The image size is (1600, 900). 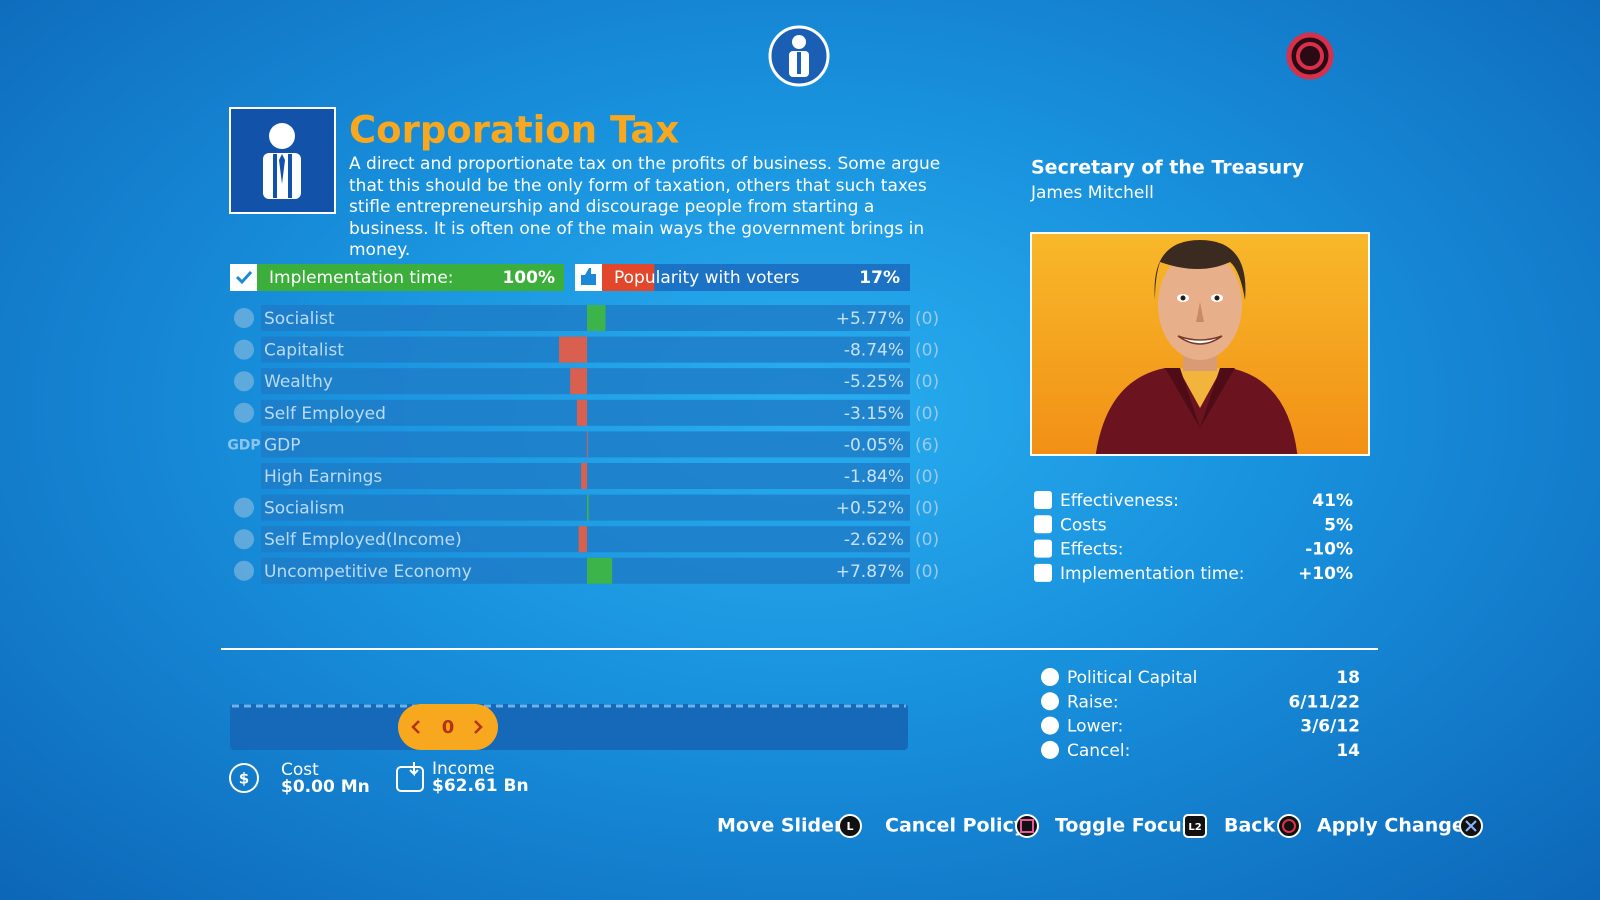 What do you see at coordinates (1132, 678) in the screenshot?
I see `capital-label: Political Capital` at bounding box center [1132, 678].